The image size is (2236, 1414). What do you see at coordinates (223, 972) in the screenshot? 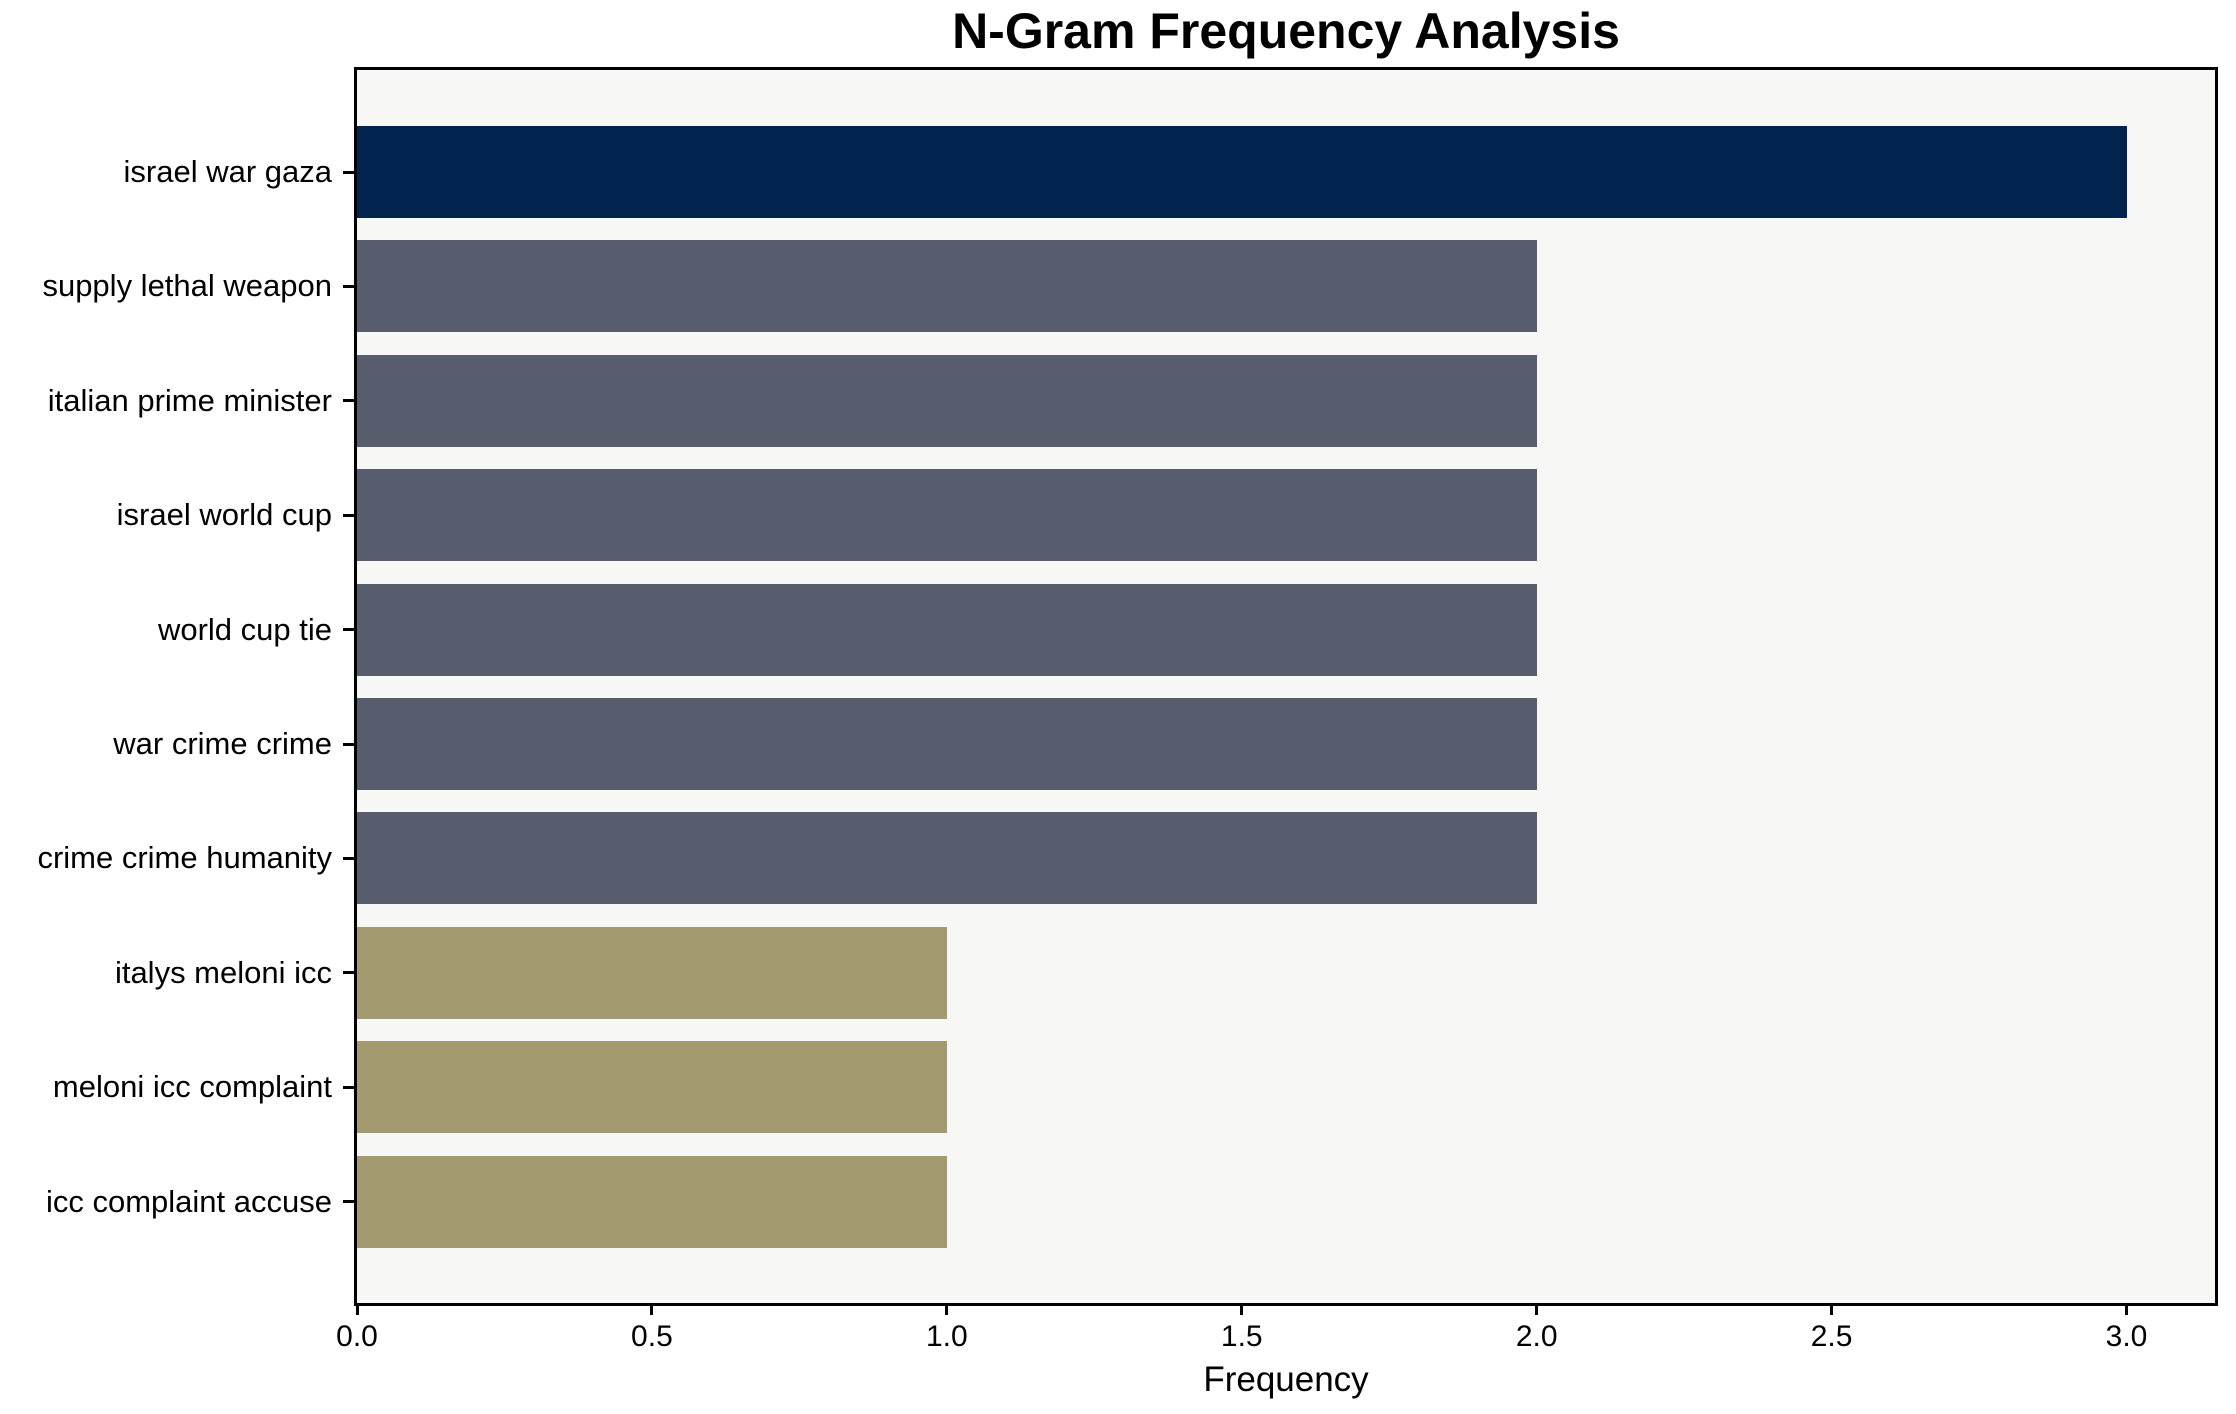
I see `y-tick-label: italys meloni icc` at bounding box center [223, 972].